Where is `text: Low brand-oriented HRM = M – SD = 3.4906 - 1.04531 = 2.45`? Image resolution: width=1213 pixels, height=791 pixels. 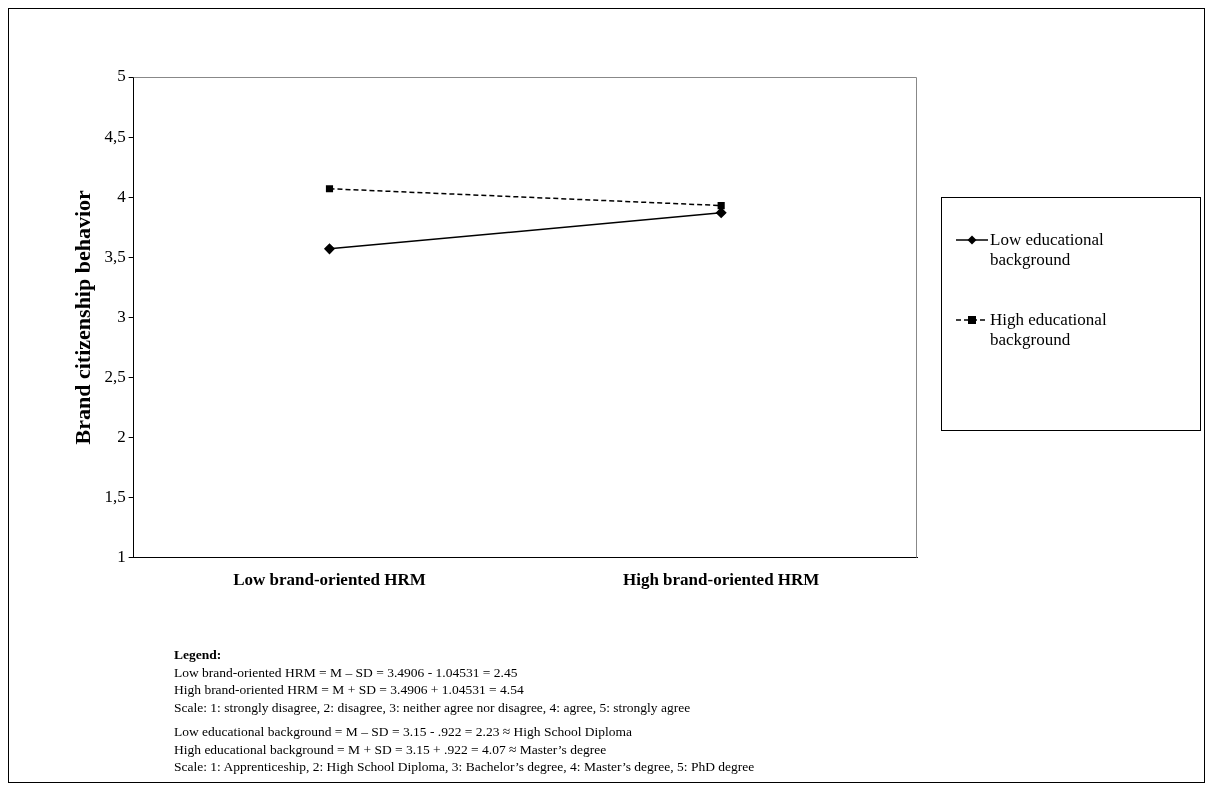
text: Low brand-oriented HRM = M – SD = 3.4906 - 1.04531 = 2.45 is located at coordinates (346, 672).